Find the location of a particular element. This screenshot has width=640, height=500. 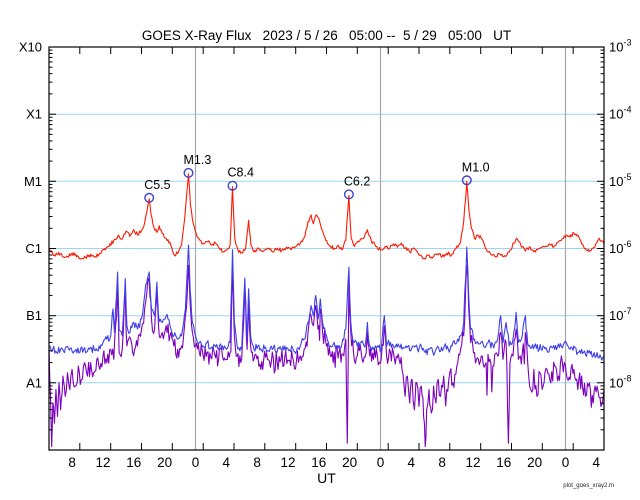

y-right-label: 10-3 is located at coordinates (620, 46).